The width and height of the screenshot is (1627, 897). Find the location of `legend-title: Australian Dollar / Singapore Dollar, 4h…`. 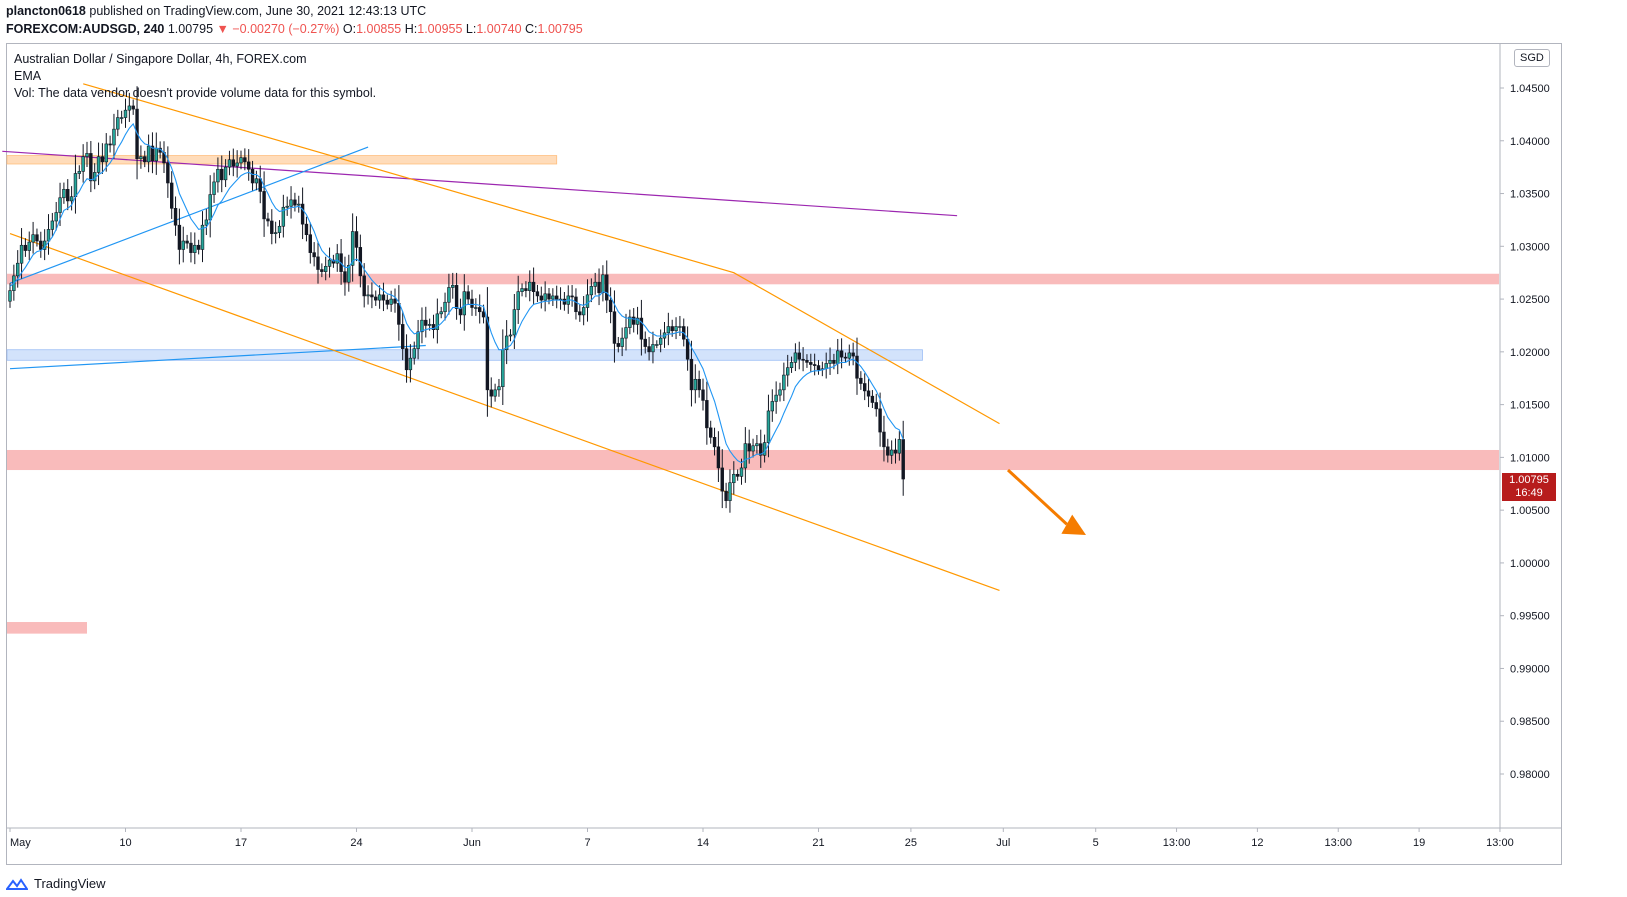

legend-title: Australian Dollar / Singapore Dollar, 4h… is located at coordinates (160, 59).